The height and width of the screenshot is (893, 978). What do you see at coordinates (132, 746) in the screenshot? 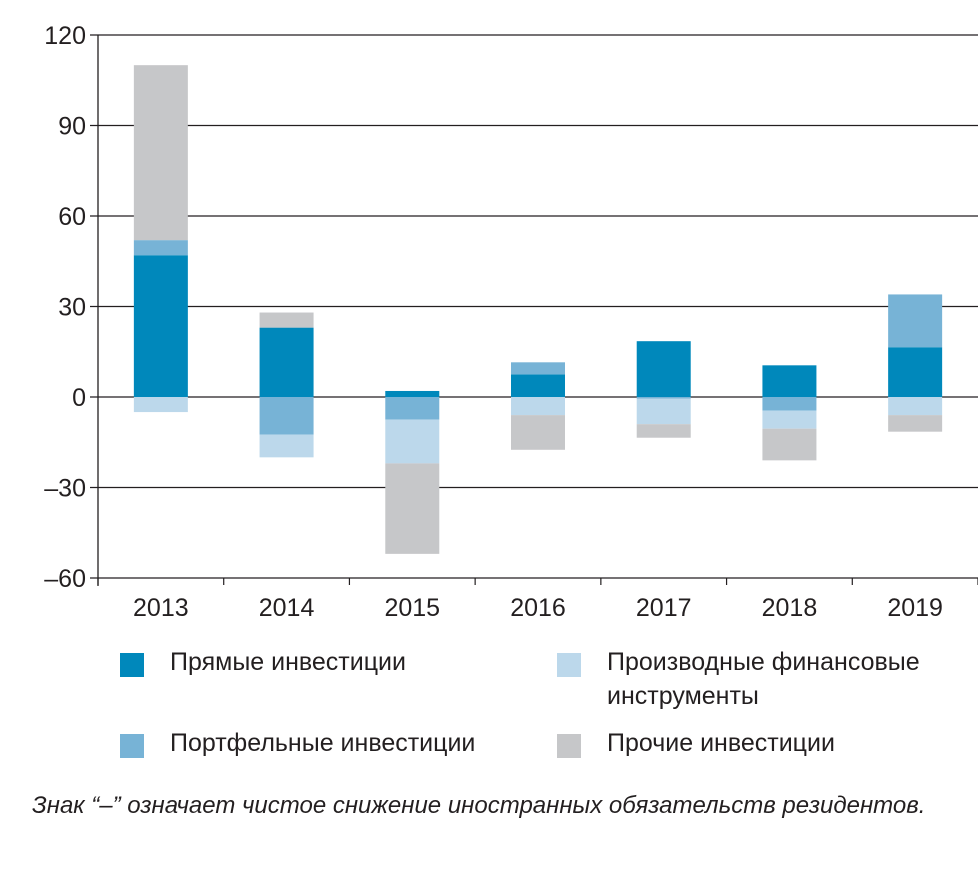
I see `legend-swatch-portfolio` at bounding box center [132, 746].